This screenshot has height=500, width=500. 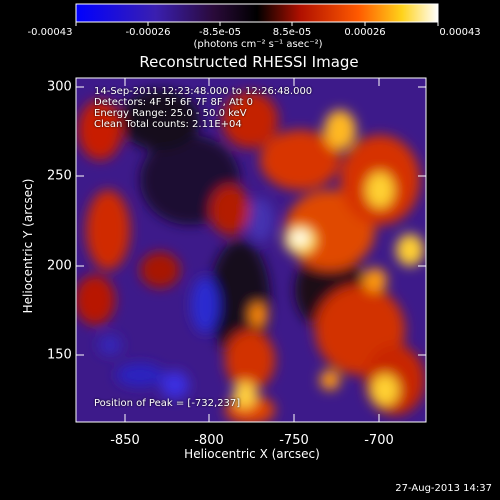 What do you see at coordinates (294, 440) in the screenshot?
I see `x-tick-label: -750` at bounding box center [294, 440].